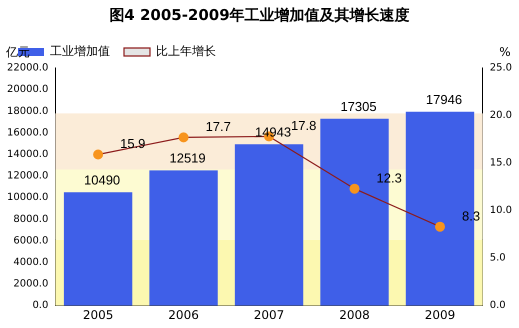 Image resolution: width=519 pixels, height=328 pixels. What do you see at coordinates (501, 68) in the screenshot?
I see `y2-tick-label: 25.0` at bounding box center [501, 68].